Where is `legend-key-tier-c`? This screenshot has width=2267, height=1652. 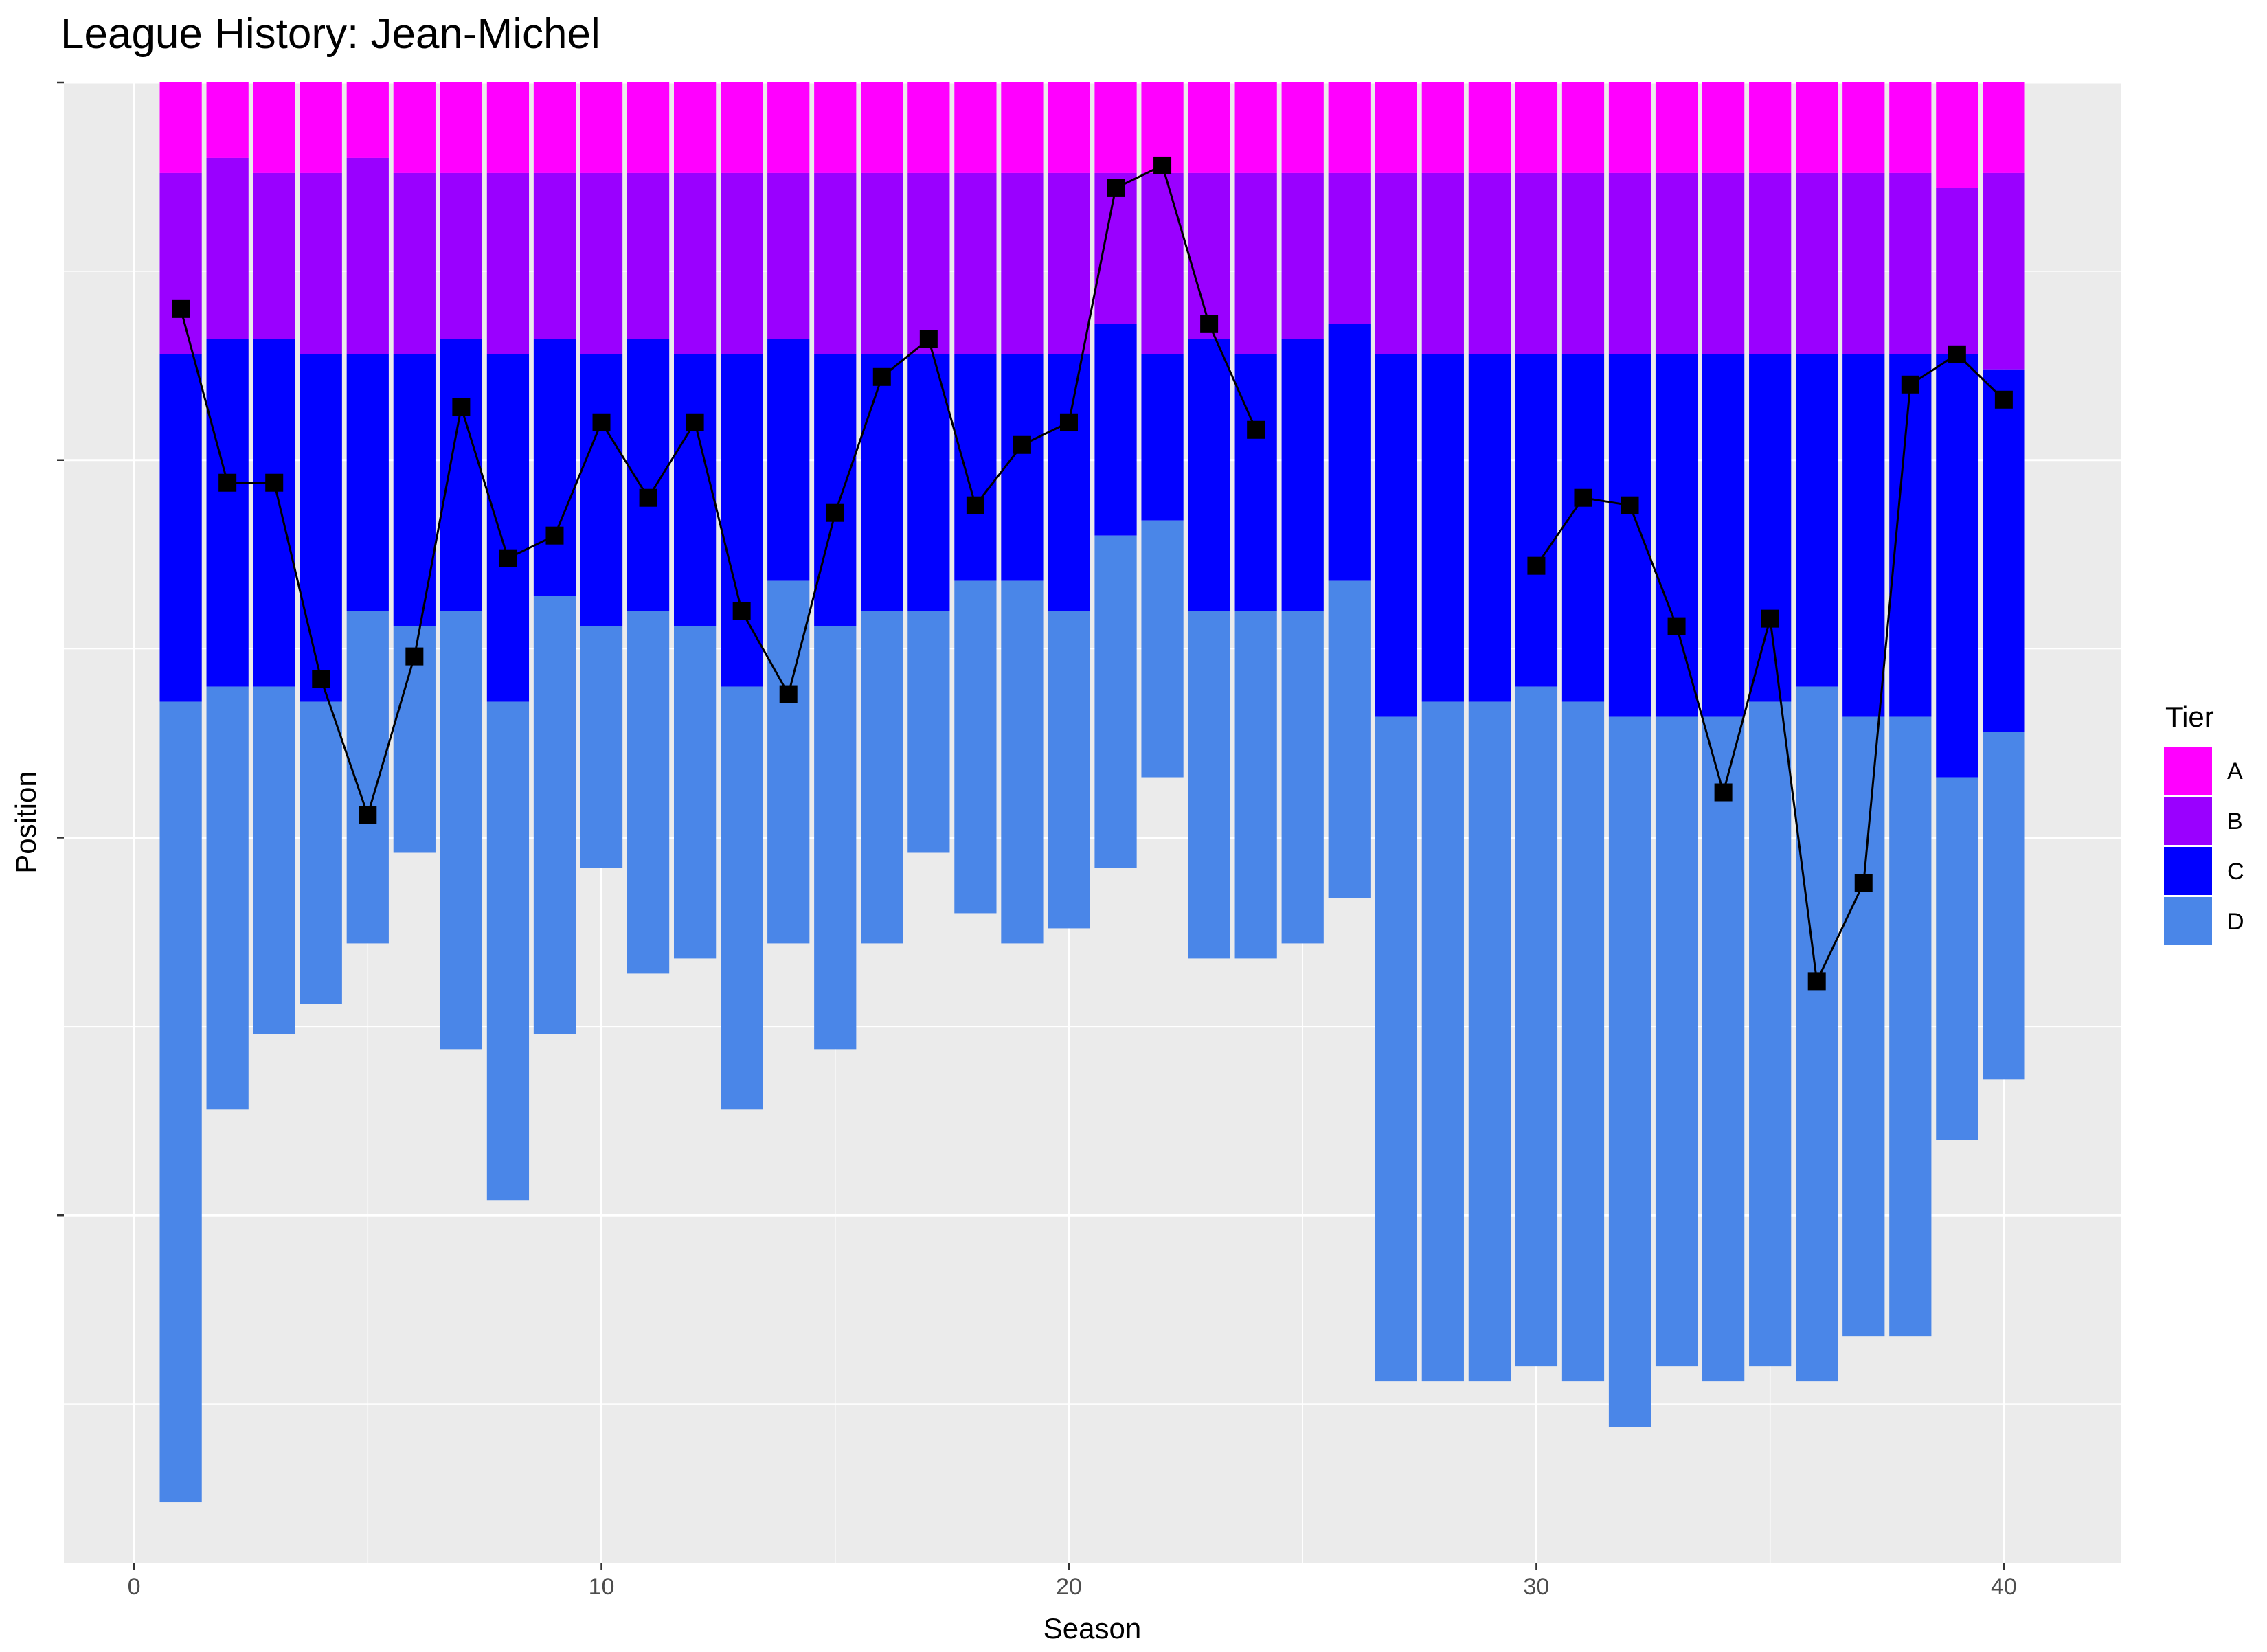 legend-key-tier-c is located at coordinates (2188, 871).